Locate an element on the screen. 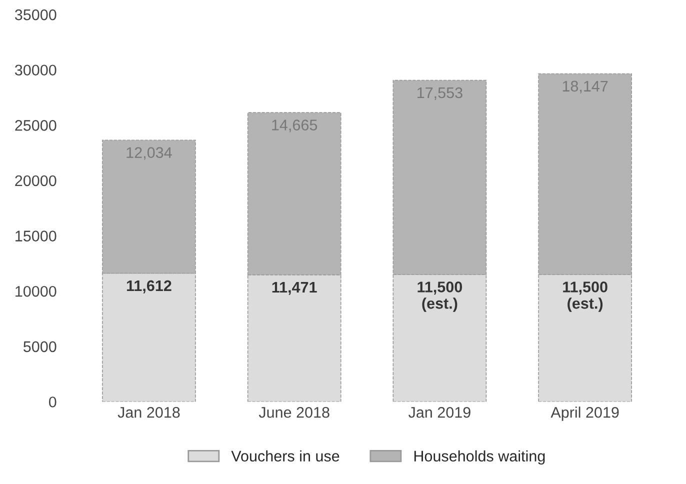  y-tick-label: 30000 is located at coordinates (35, 70).